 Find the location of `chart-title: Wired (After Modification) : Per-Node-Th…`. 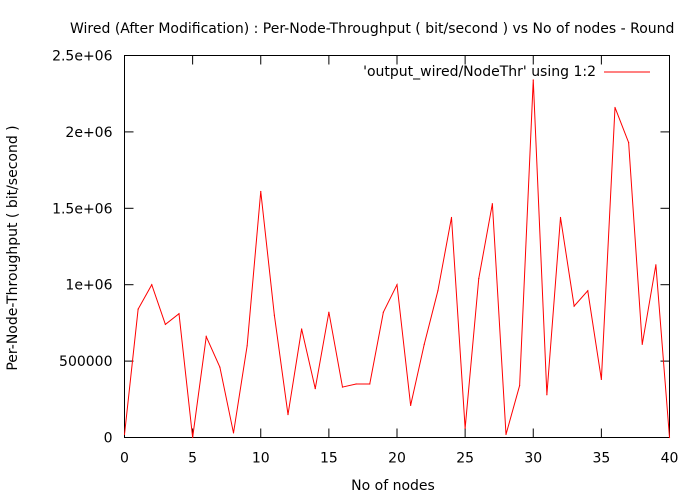

chart-title: Wired (After Modification) : Per-Node-Th… is located at coordinates (372, 29).